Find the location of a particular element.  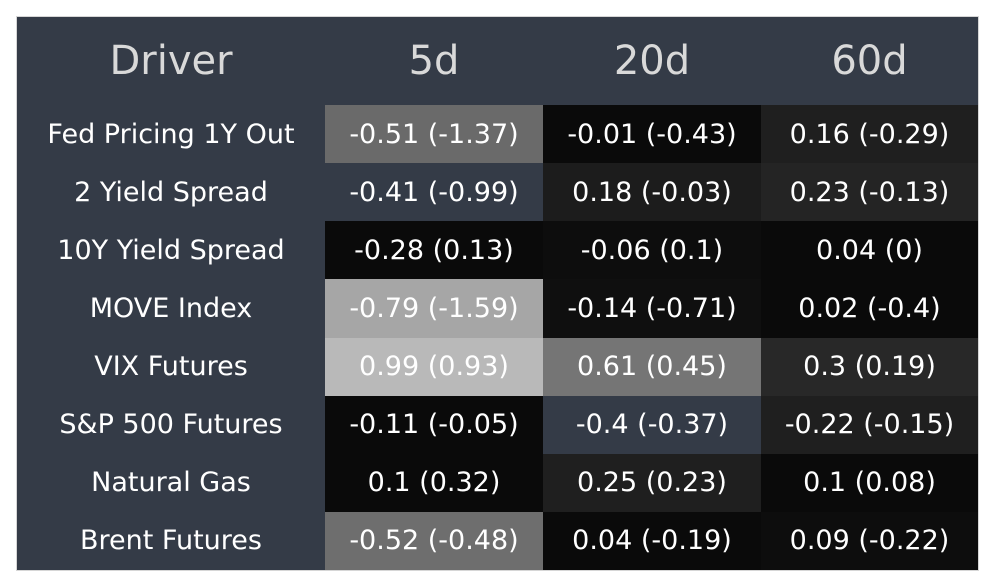

value-cell: 0.99 (0.93) is located at coordinates (434, 366).